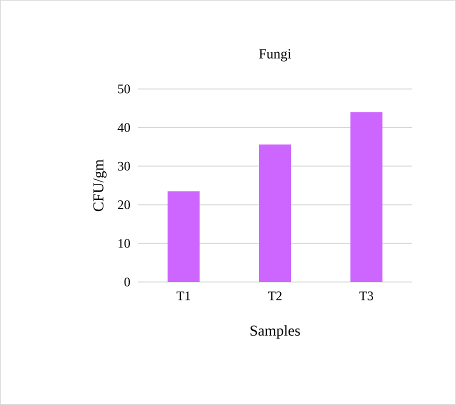 This screenshot has width=456, height=405. Describe the element at coordinates (124, 243) in the screenshot. I see `y-tick-label: 10` at that location.